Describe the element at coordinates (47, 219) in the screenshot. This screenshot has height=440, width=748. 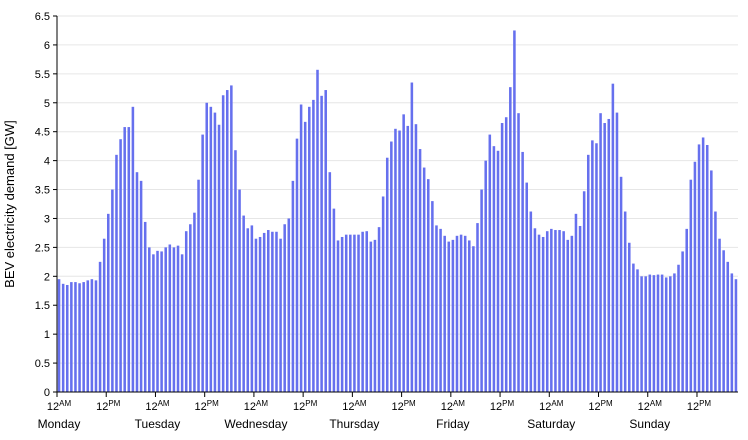
I see `y-tick-label: 3` at that location.